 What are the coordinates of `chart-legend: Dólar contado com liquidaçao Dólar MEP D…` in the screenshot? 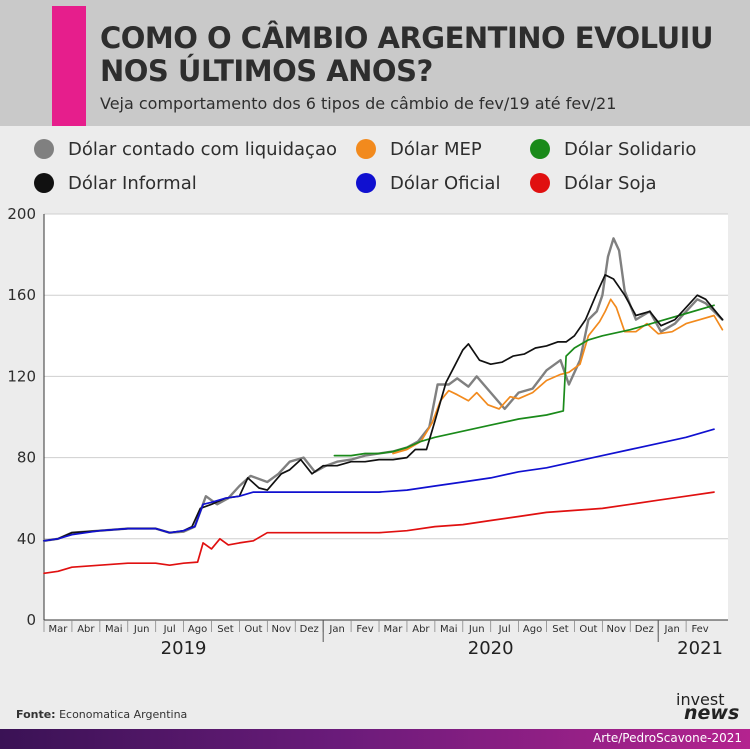 It's located at (375, 169).